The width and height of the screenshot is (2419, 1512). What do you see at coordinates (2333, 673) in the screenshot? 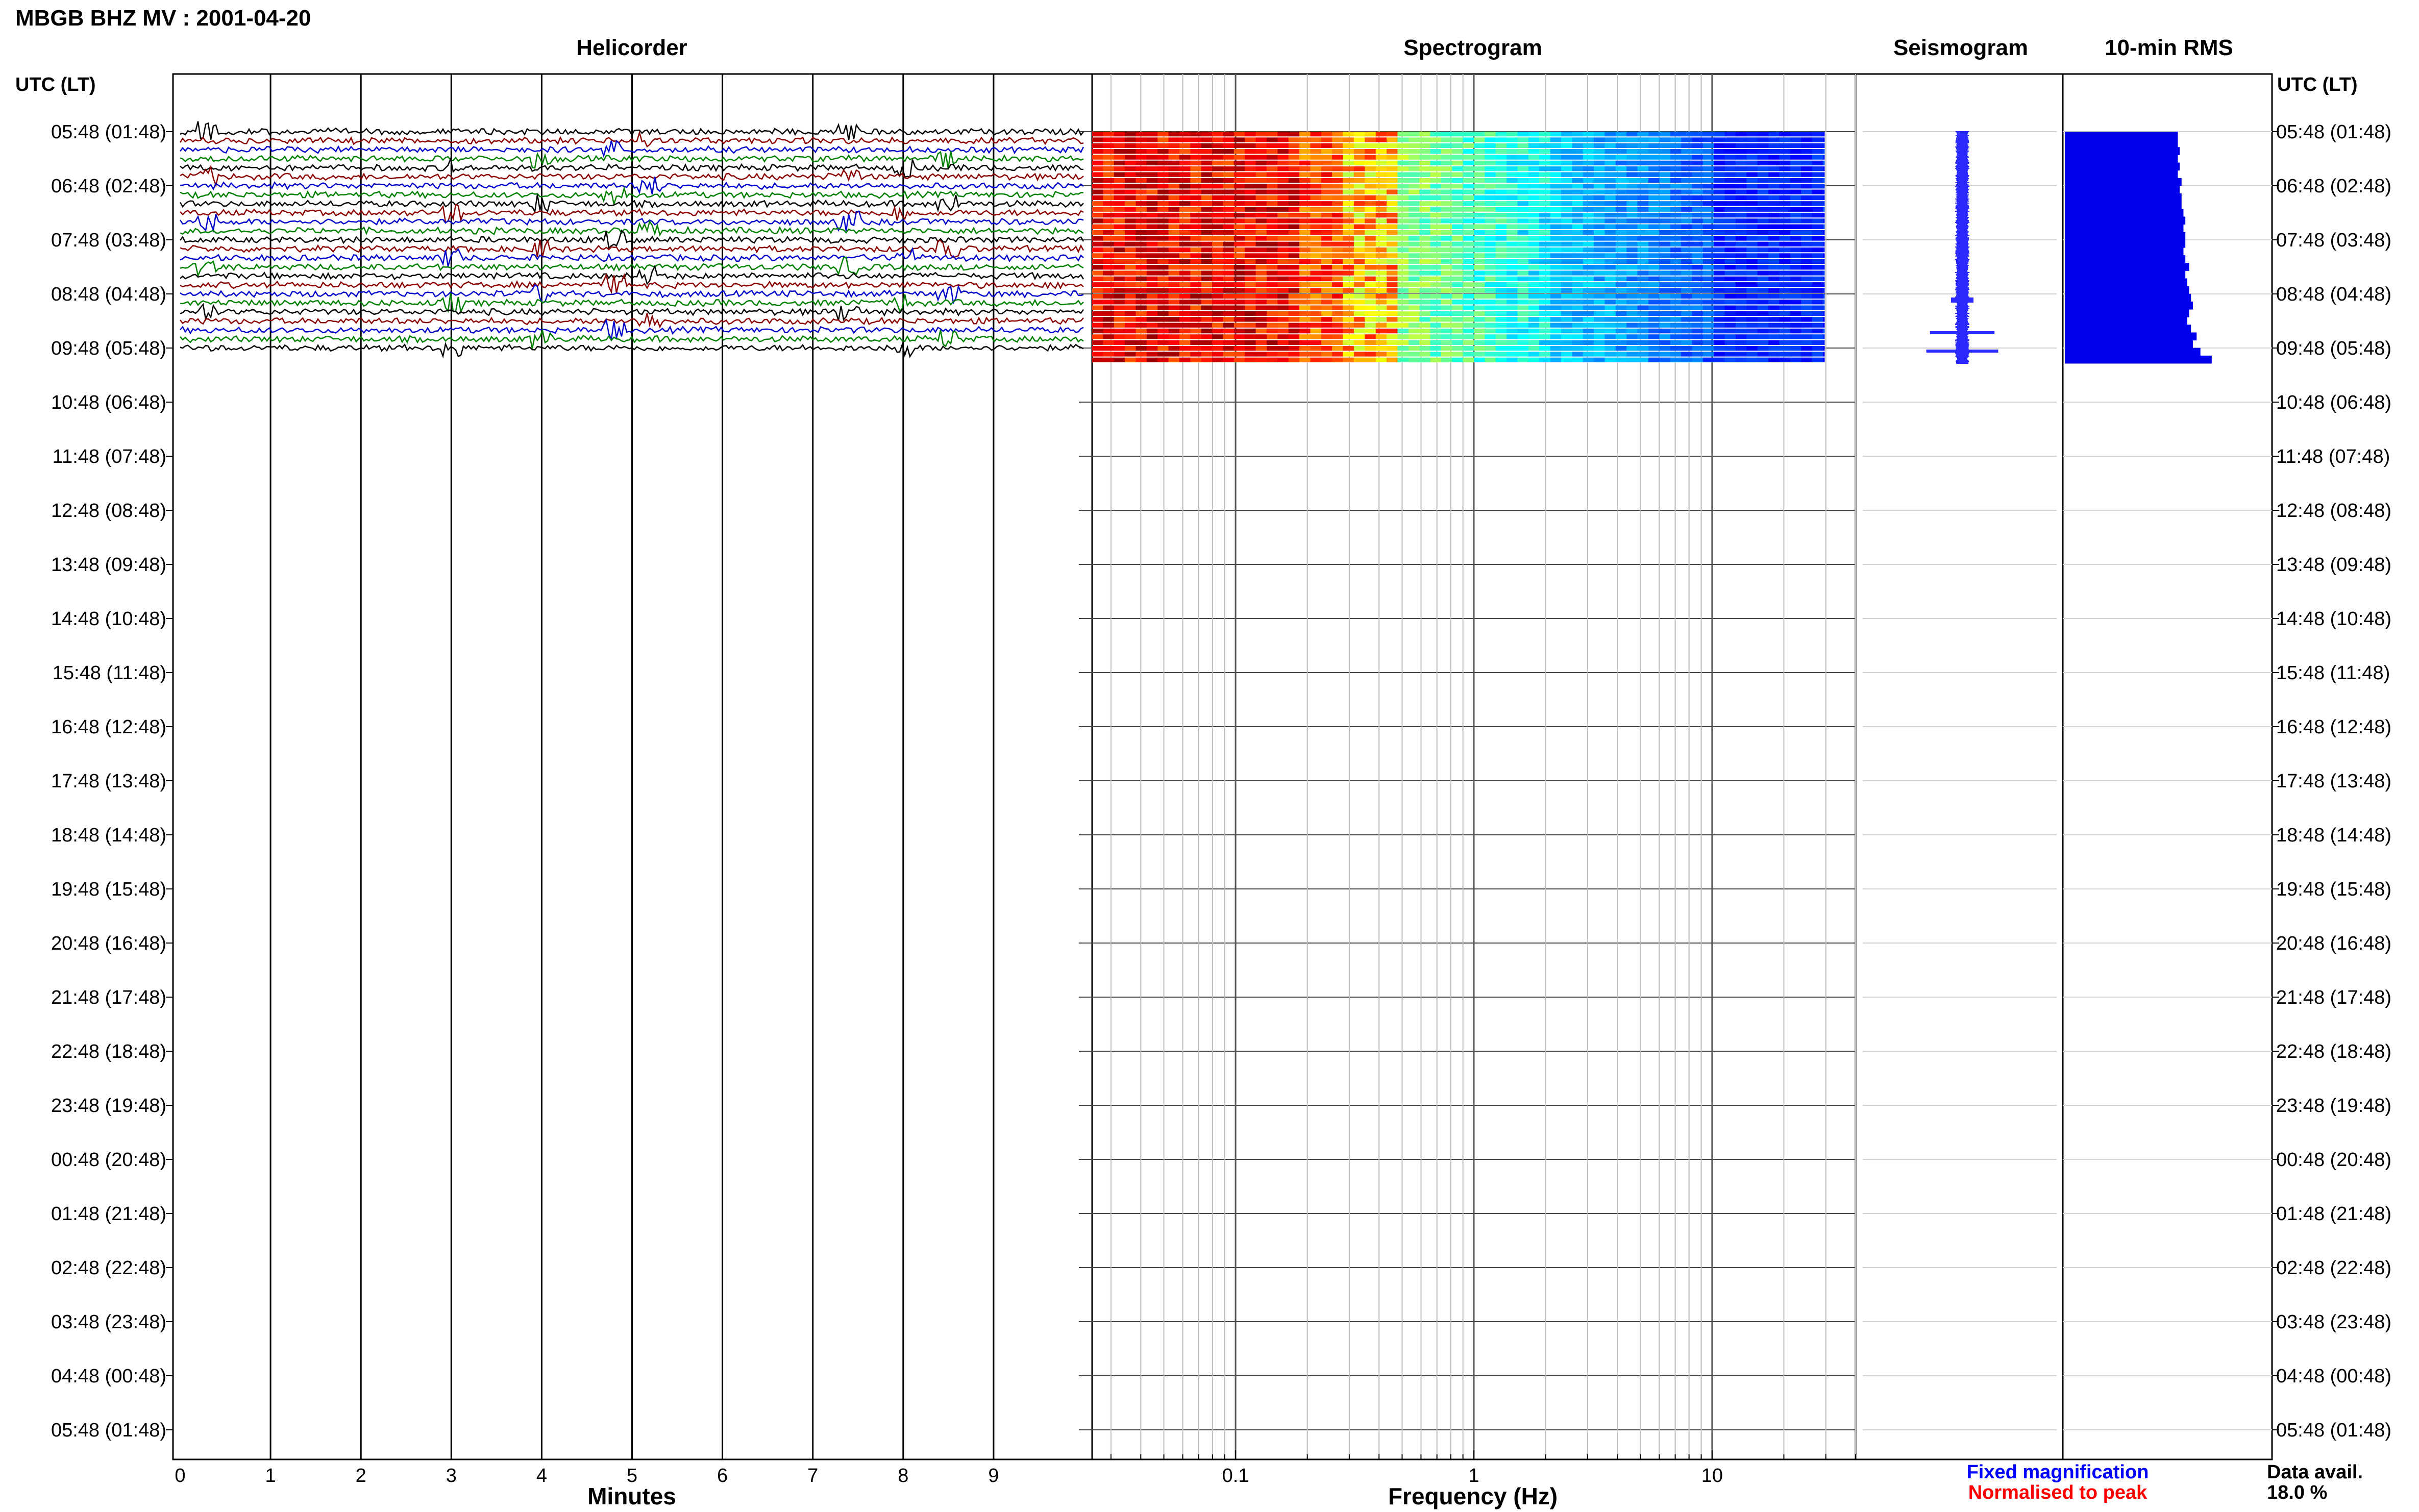
I see `row-label-right: 15:48 (11:48)` at bounding box center [2333, 673].